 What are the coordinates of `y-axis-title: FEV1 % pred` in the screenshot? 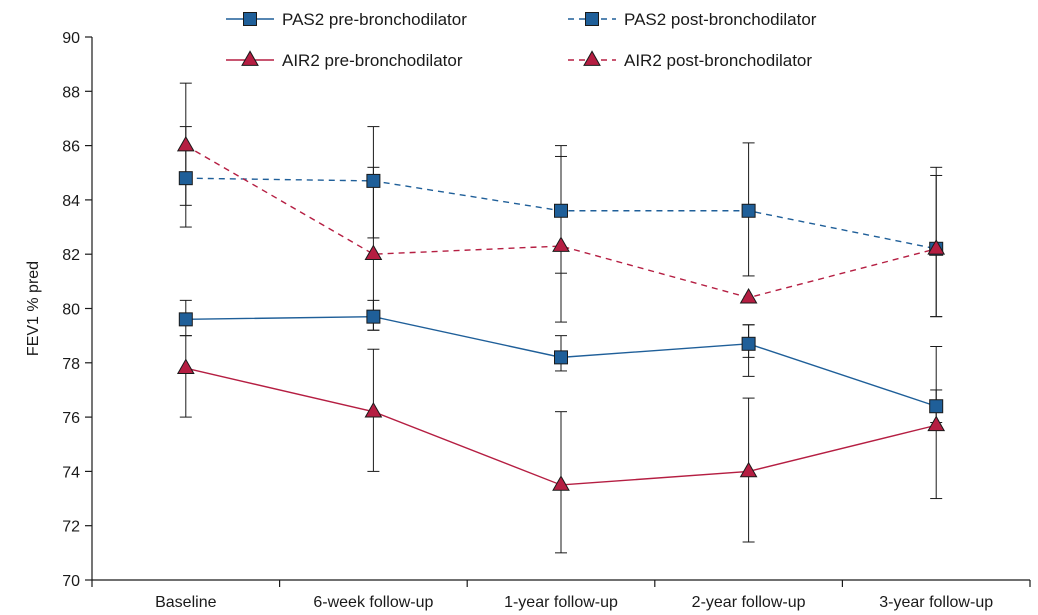 It's located at (33, 308).